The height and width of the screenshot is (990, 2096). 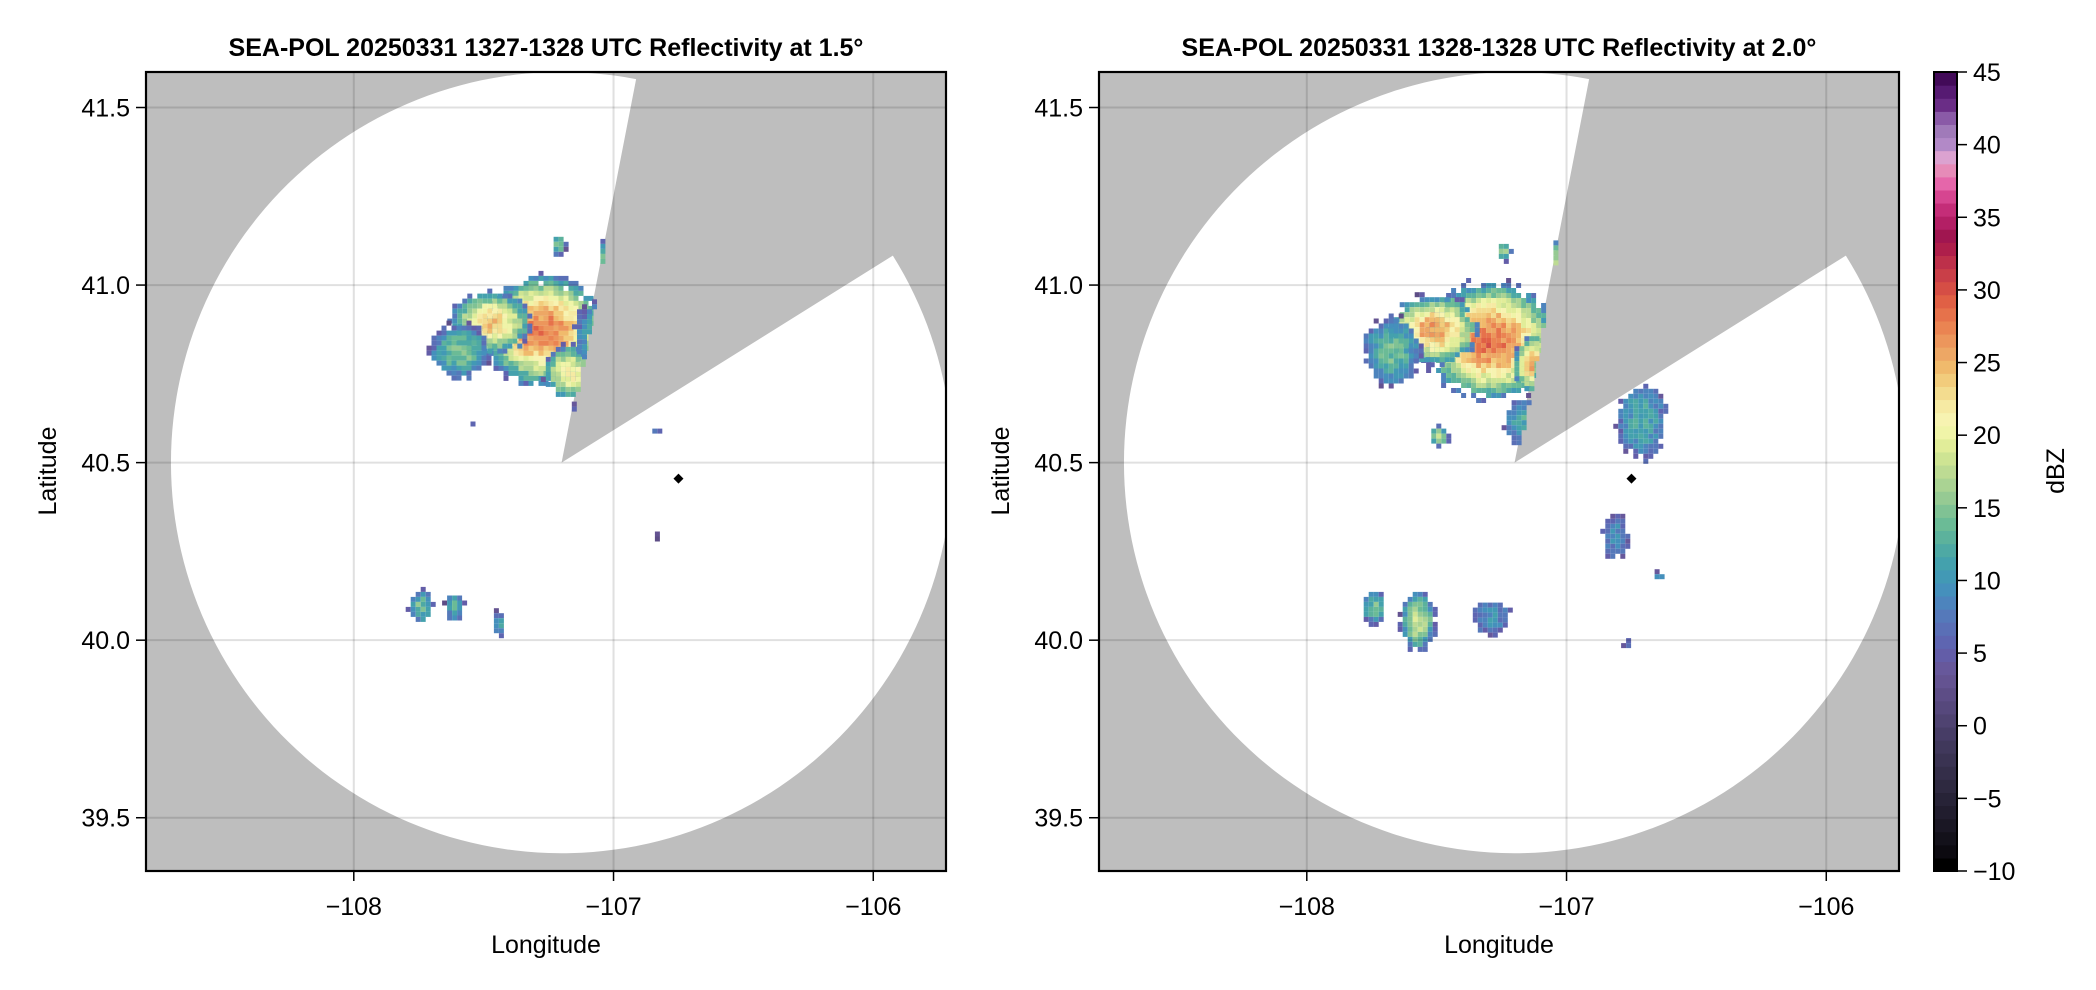 I want to click on reflectivity-echoes, so click(x=1516, y=446).